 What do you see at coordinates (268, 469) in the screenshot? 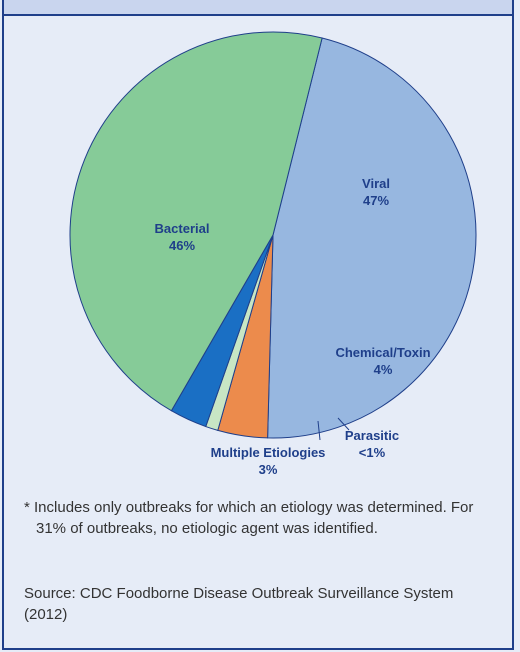
I see `slice-value-label: 3%` at bounding box center [268, 469].